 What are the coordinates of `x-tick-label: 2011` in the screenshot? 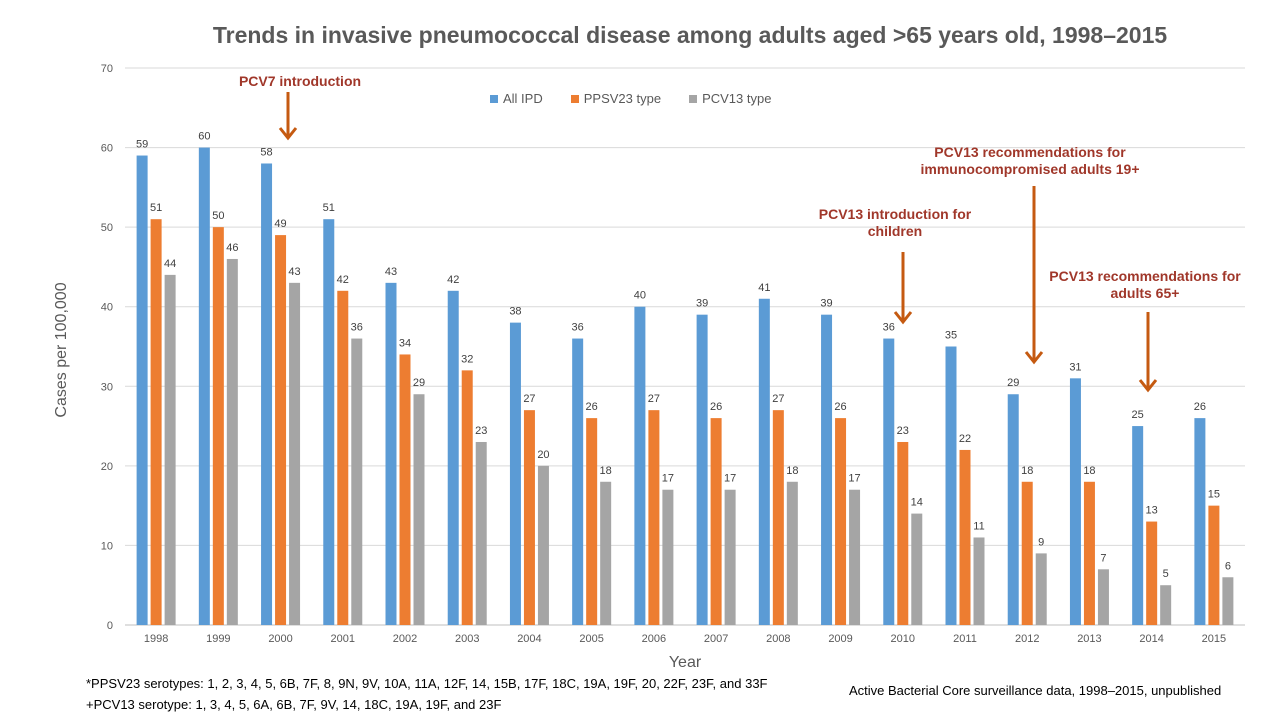 It's located at (965, 639).